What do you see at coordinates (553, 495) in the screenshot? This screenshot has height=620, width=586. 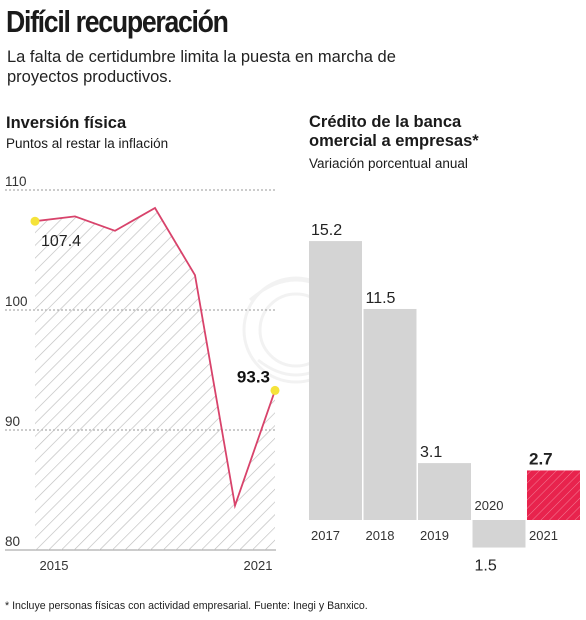 I see `bar-2021` at bounding box center [553, 495].